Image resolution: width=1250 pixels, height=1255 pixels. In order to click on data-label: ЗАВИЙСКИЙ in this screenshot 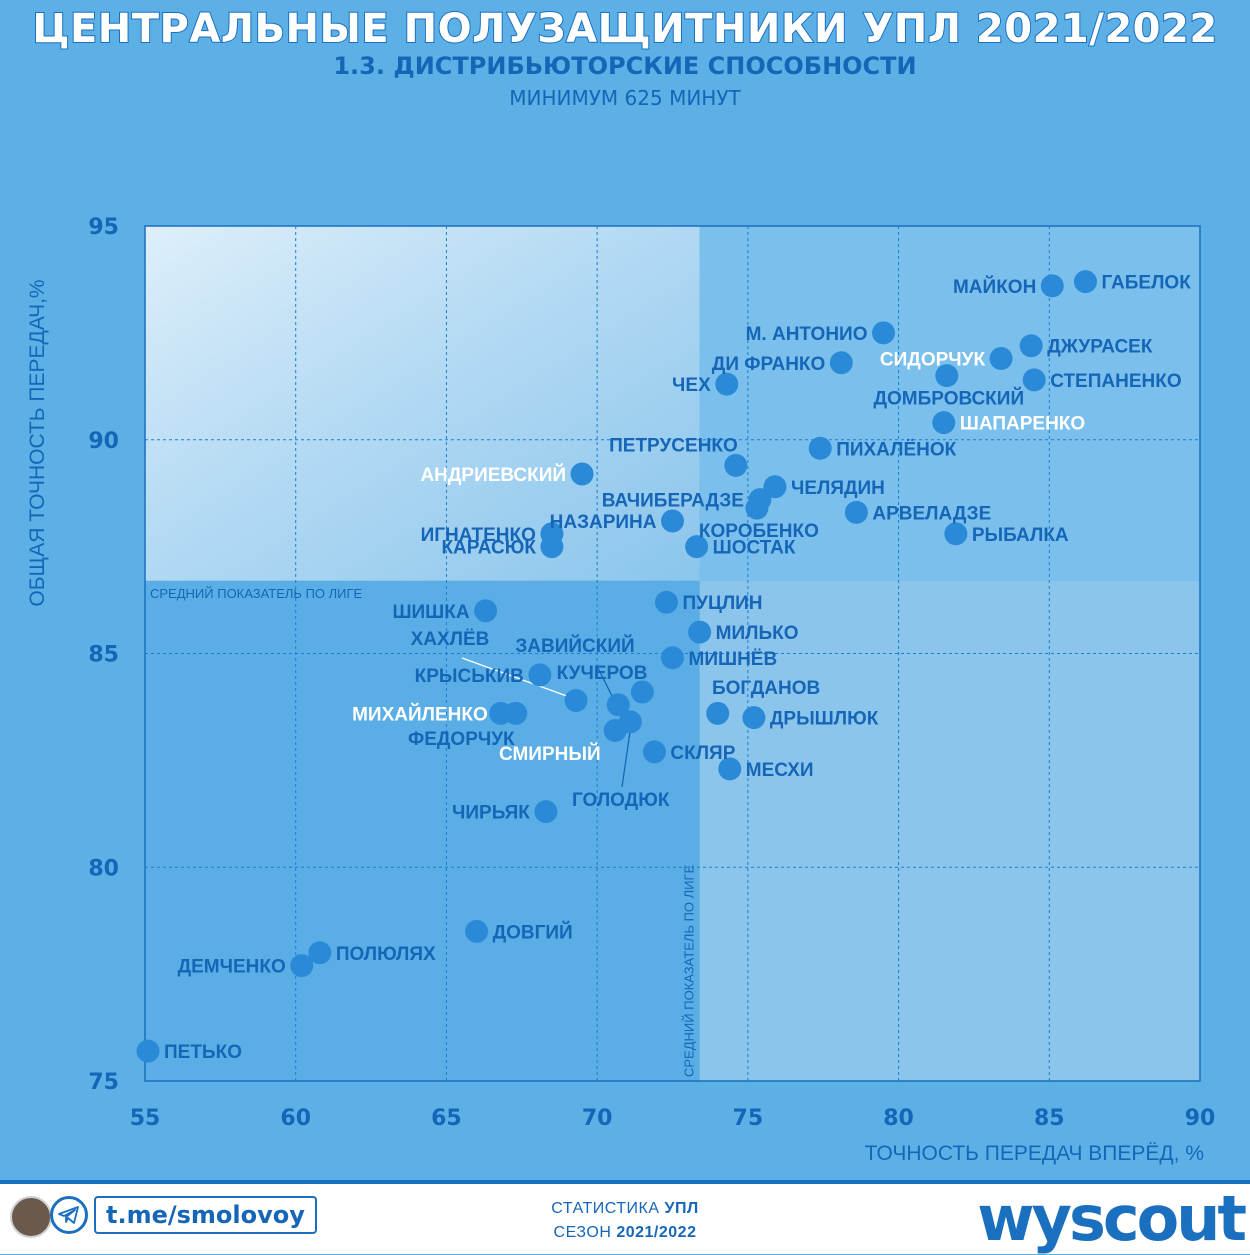, I will do `click(574, 646)`.